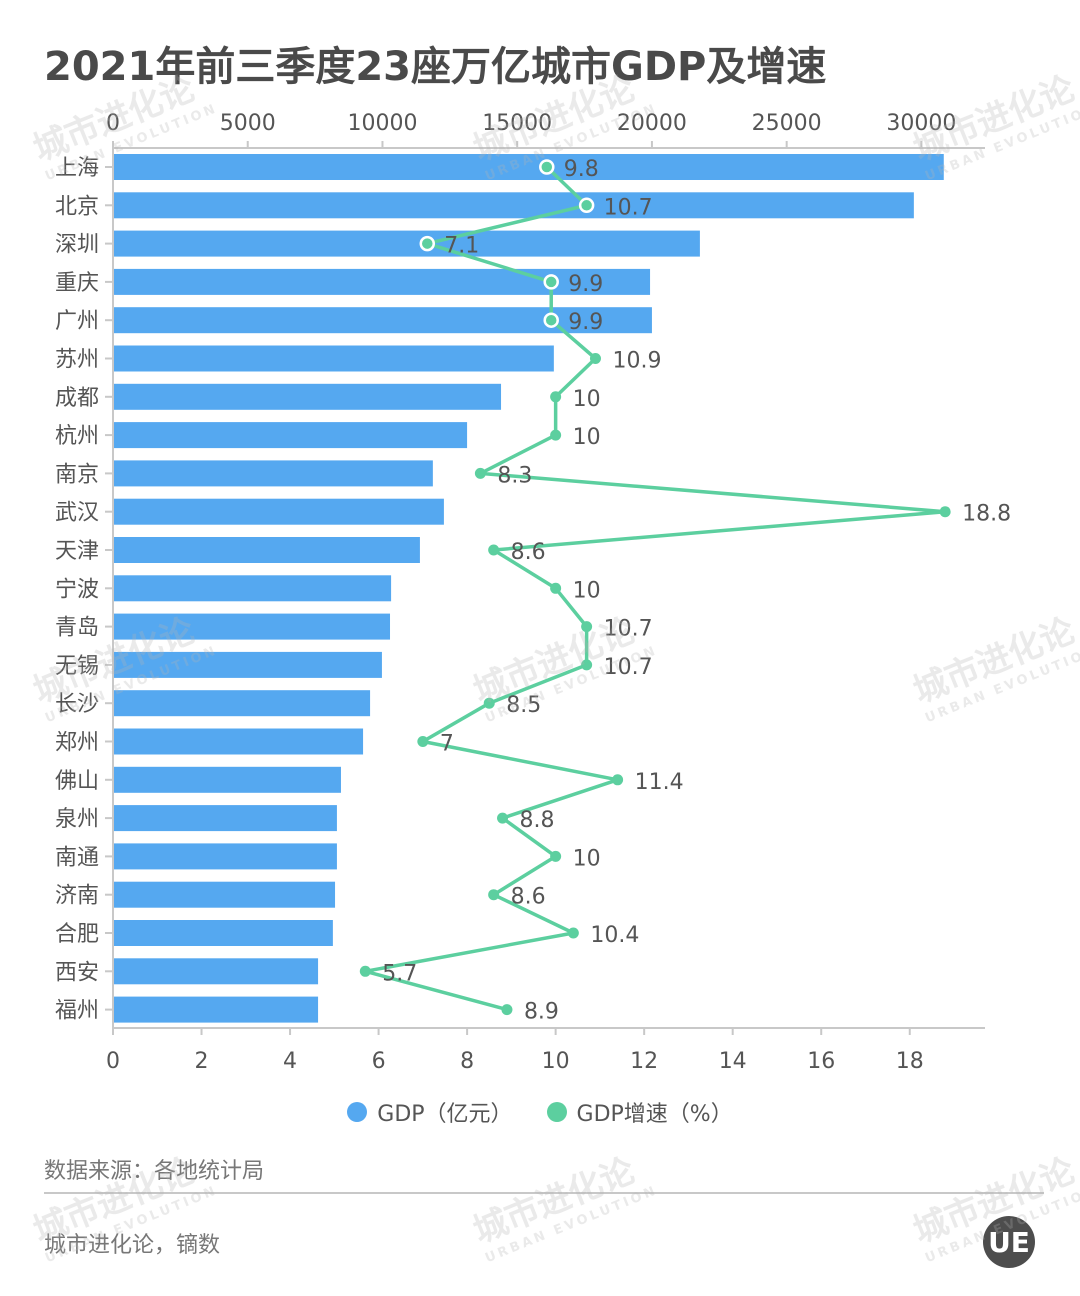  Describe the element at coordinates (77, 781) in the screenshot. I see `category-label: 佛山` at that location.